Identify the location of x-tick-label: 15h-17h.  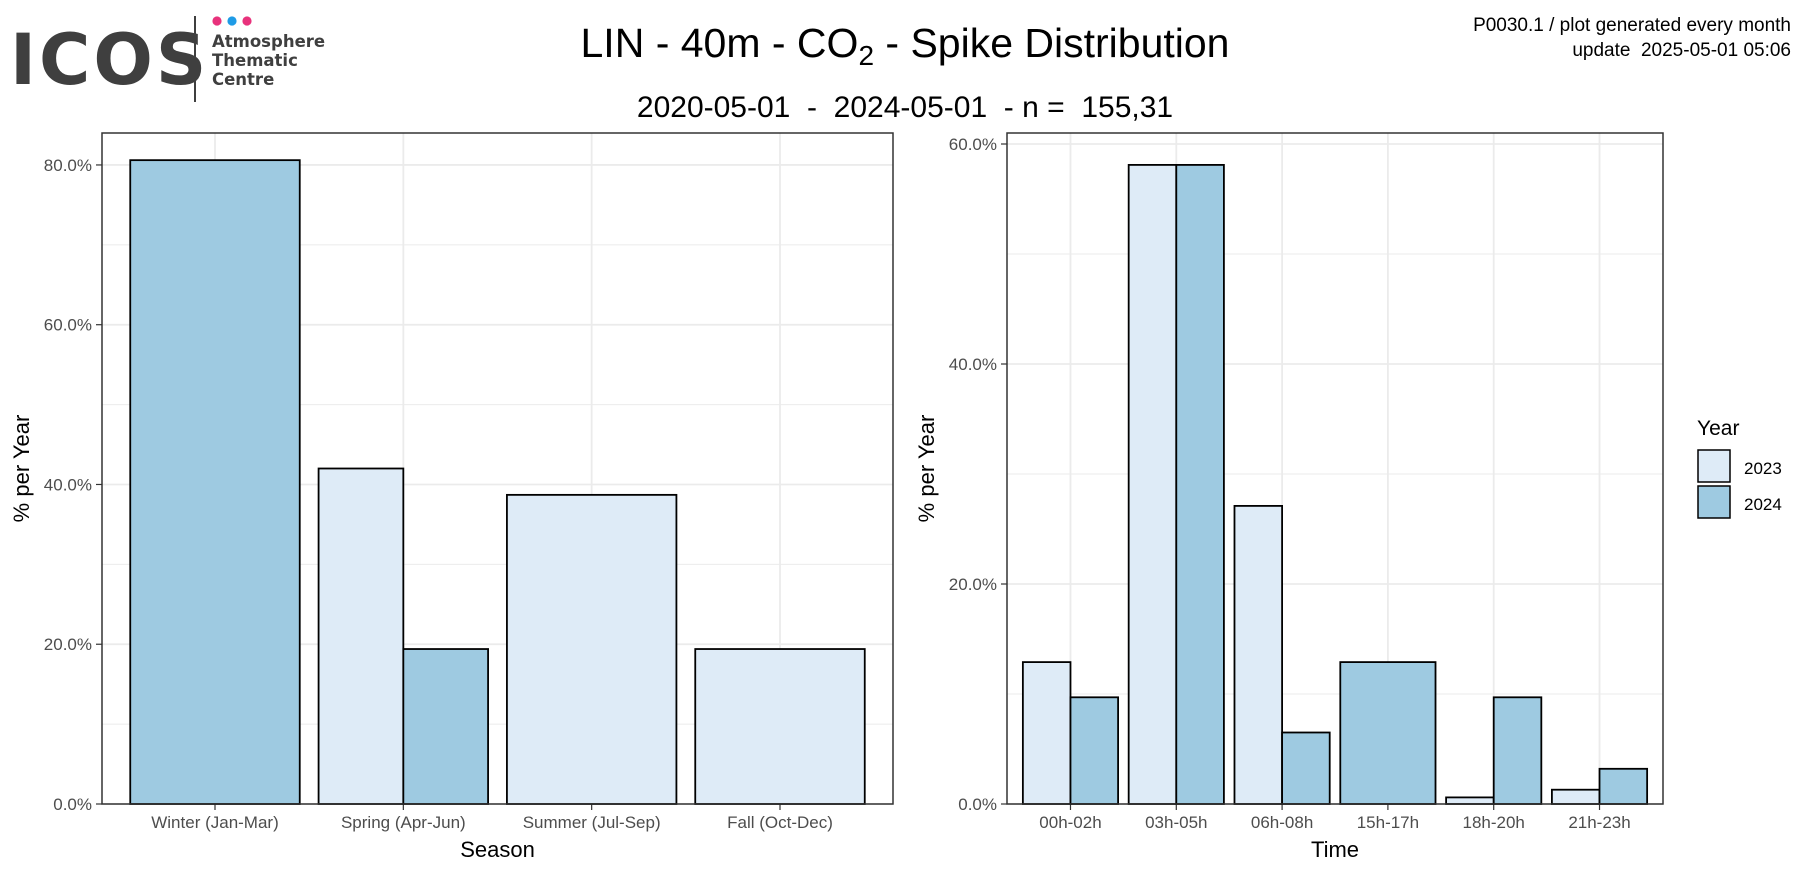
(1388, 822).